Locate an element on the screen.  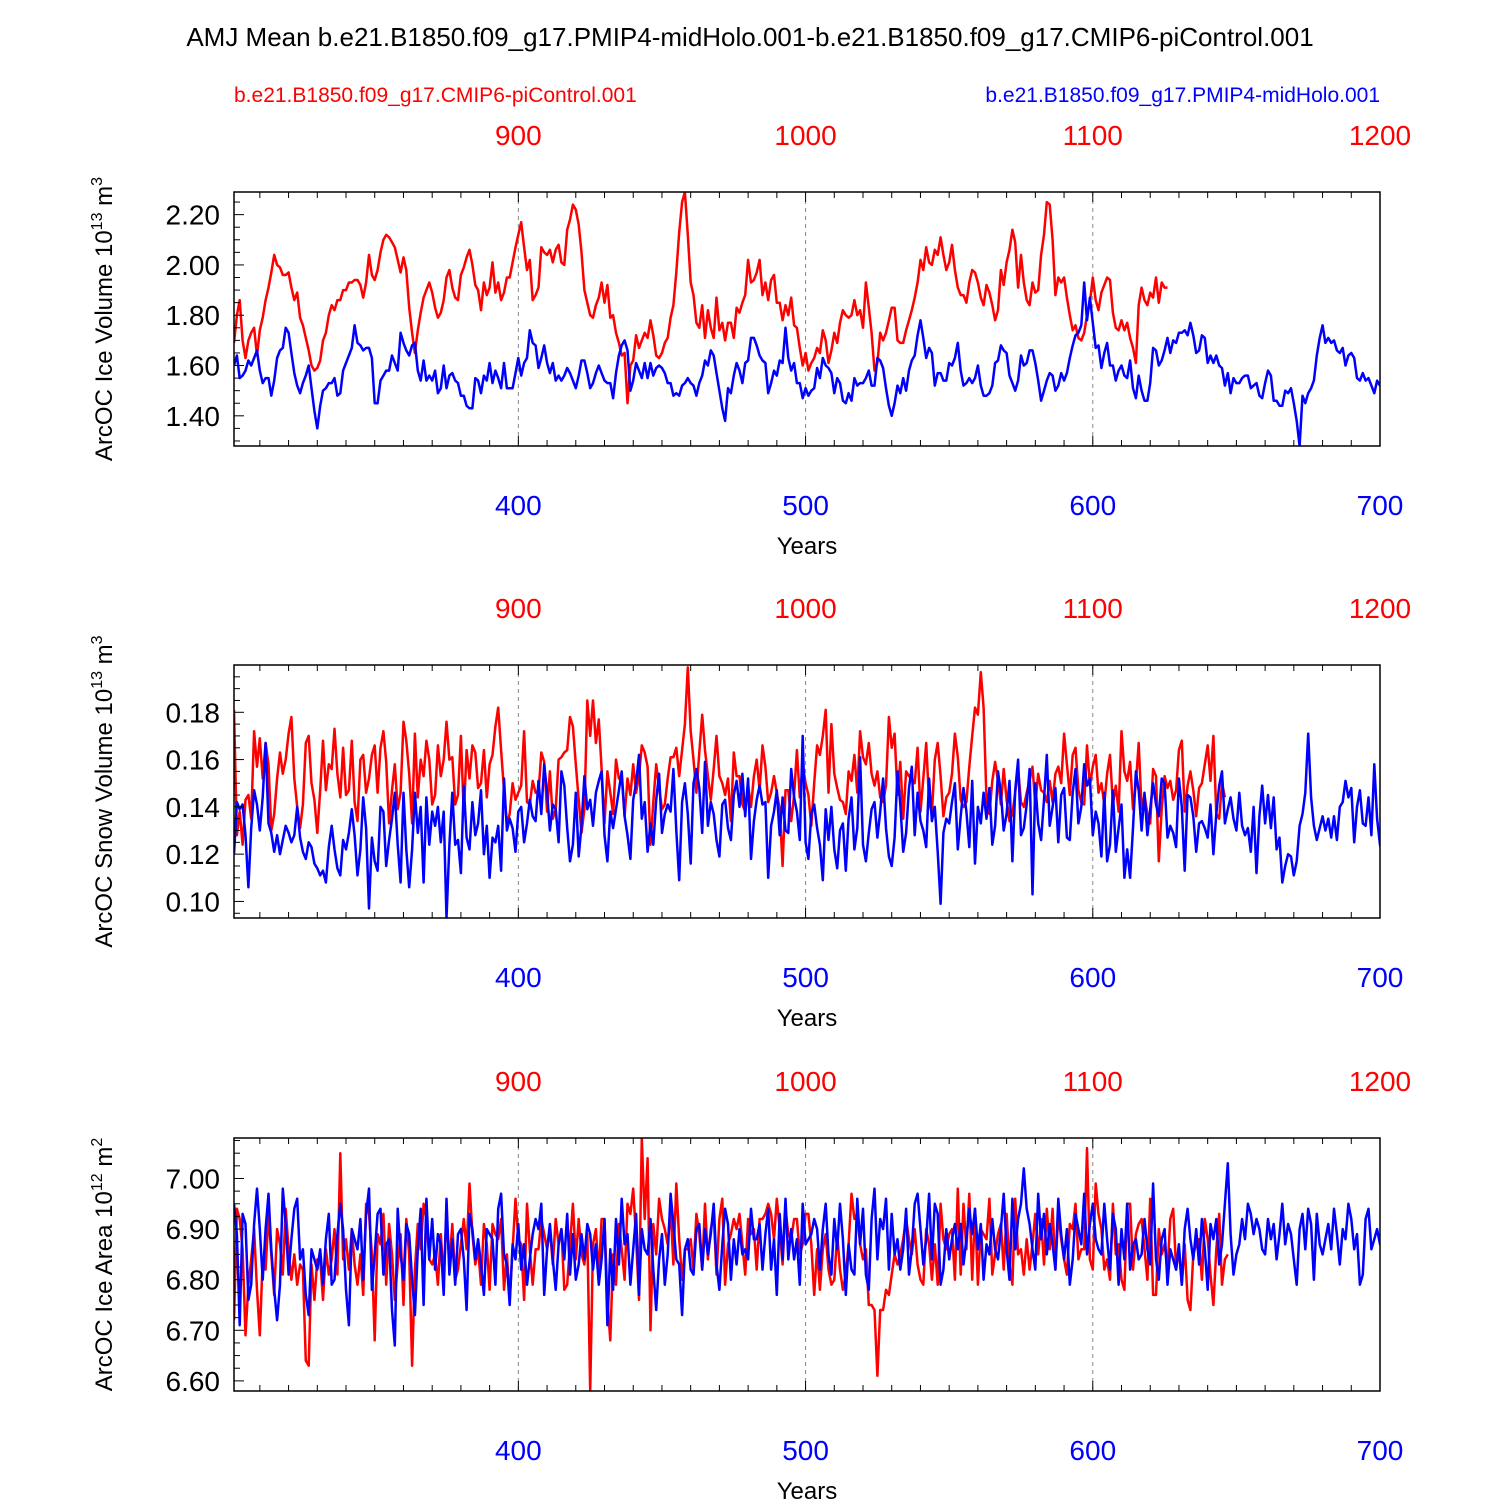
y-axis-label: ArcOC Ice Area 1012 m2 is located at coordinates (103, 1265).